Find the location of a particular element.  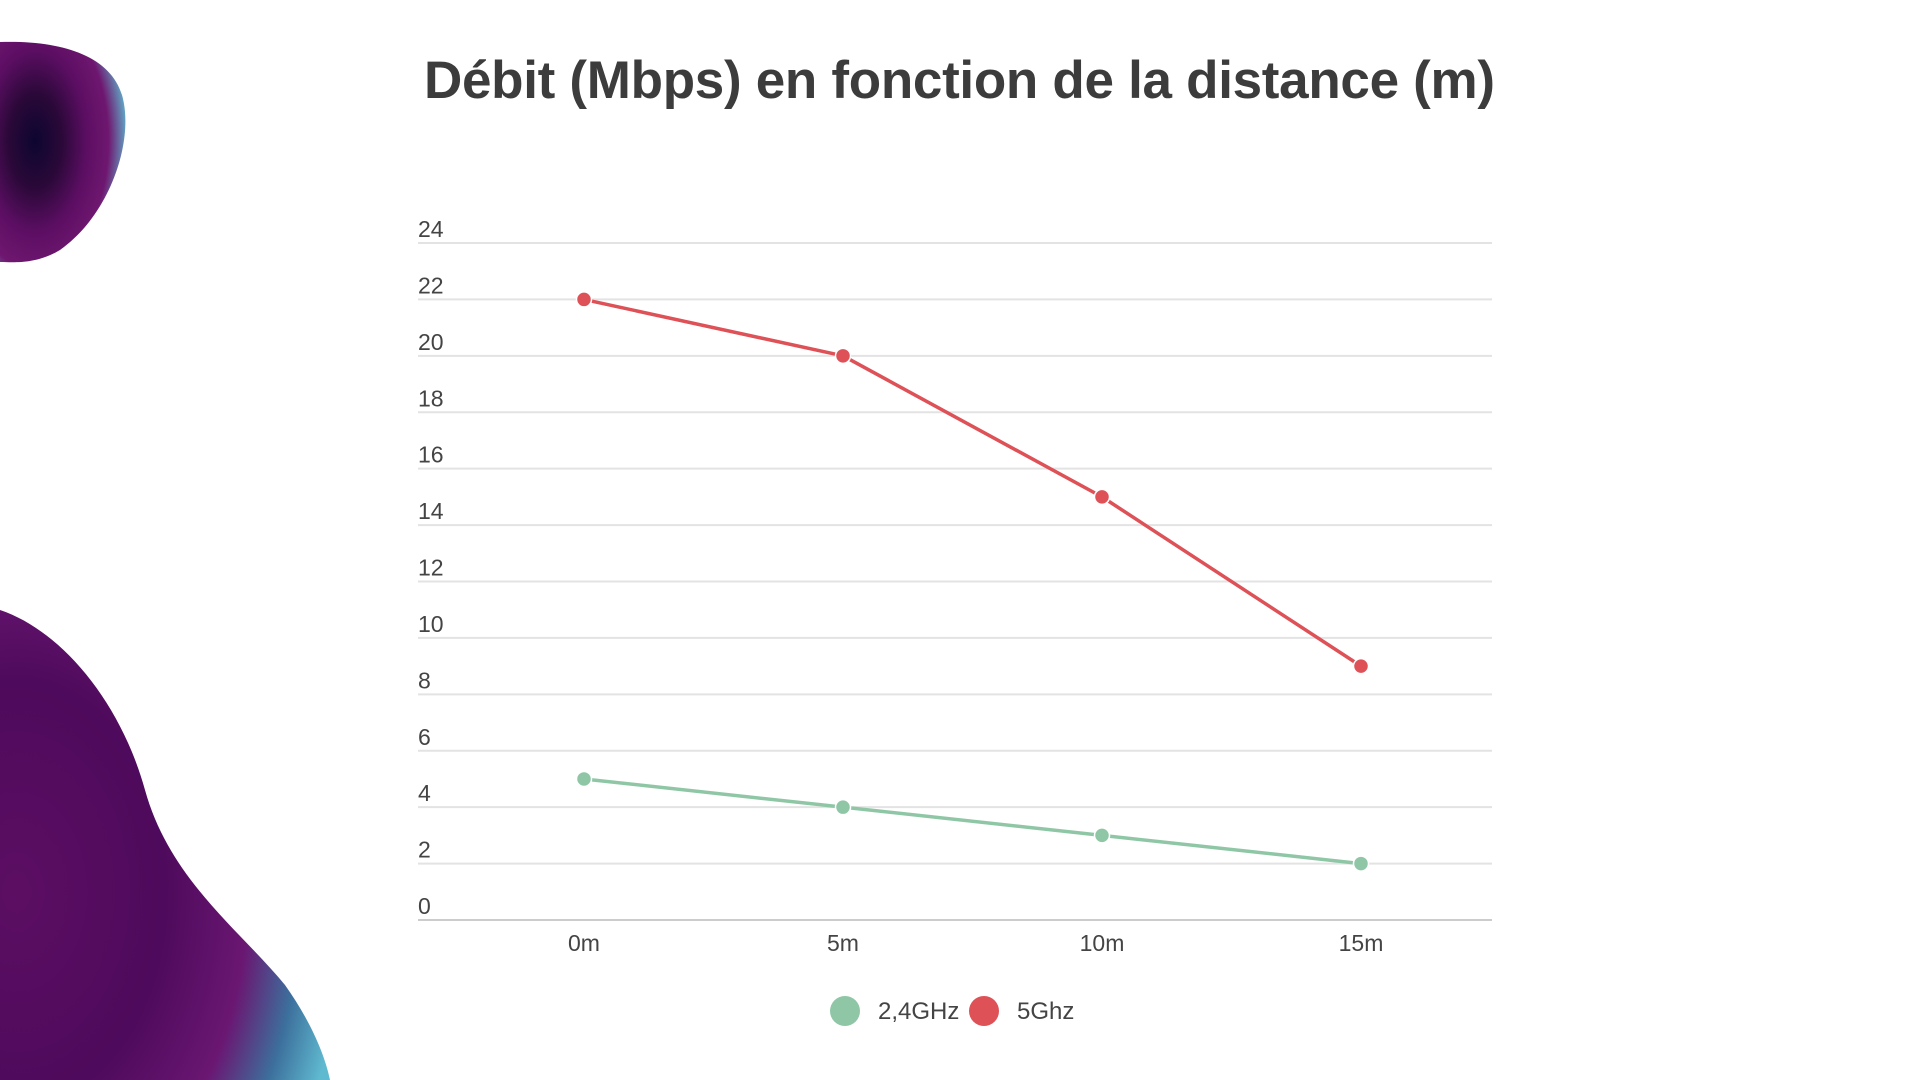

y-tick-label: 10 is located at coordinates (431, 624).